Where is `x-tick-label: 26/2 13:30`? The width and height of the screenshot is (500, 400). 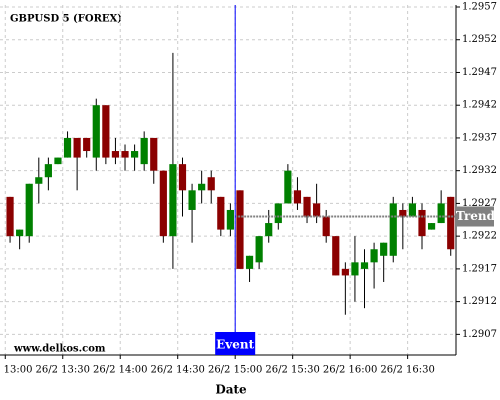
x-tick-label: 26/2 13:30 is located at coordinates (63, 370).